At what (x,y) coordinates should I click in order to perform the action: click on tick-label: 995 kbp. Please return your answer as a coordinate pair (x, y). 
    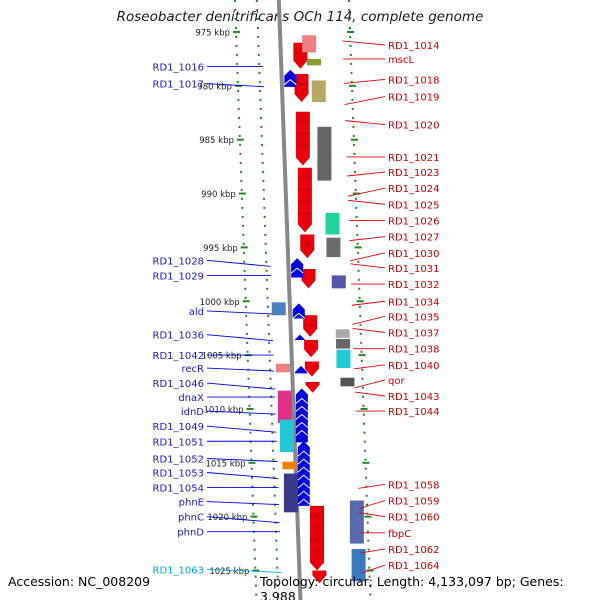
    Looking at the image, I should click on (220, 249).